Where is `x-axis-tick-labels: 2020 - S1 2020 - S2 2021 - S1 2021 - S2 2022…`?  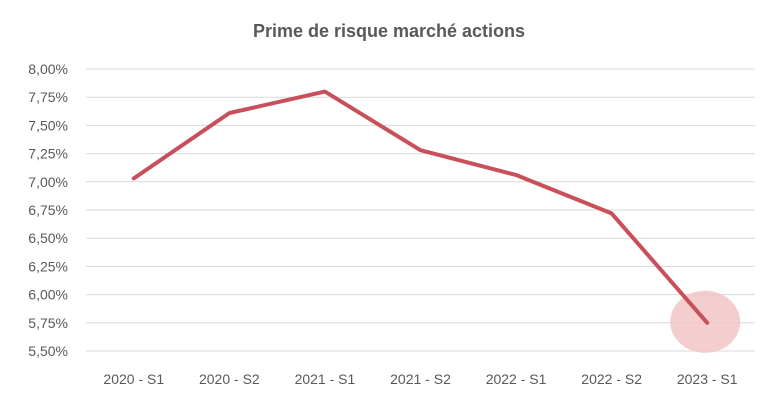 x-axis-tick-labels: 2020 - S1 2020 - S2 2021 - S1 2021 - S2 2022… is located at coordinates (420, 379).